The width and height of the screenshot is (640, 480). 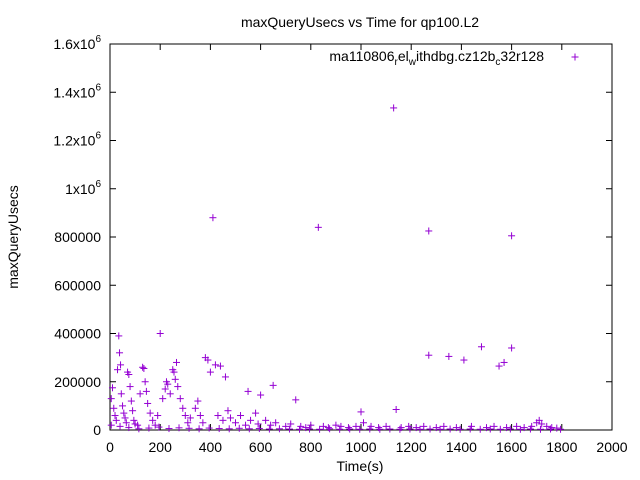 What do you see at coordinates (522, 56) in the screenshot?
I see `legend-label-part: 32r128` at bounding box center [522, 56].